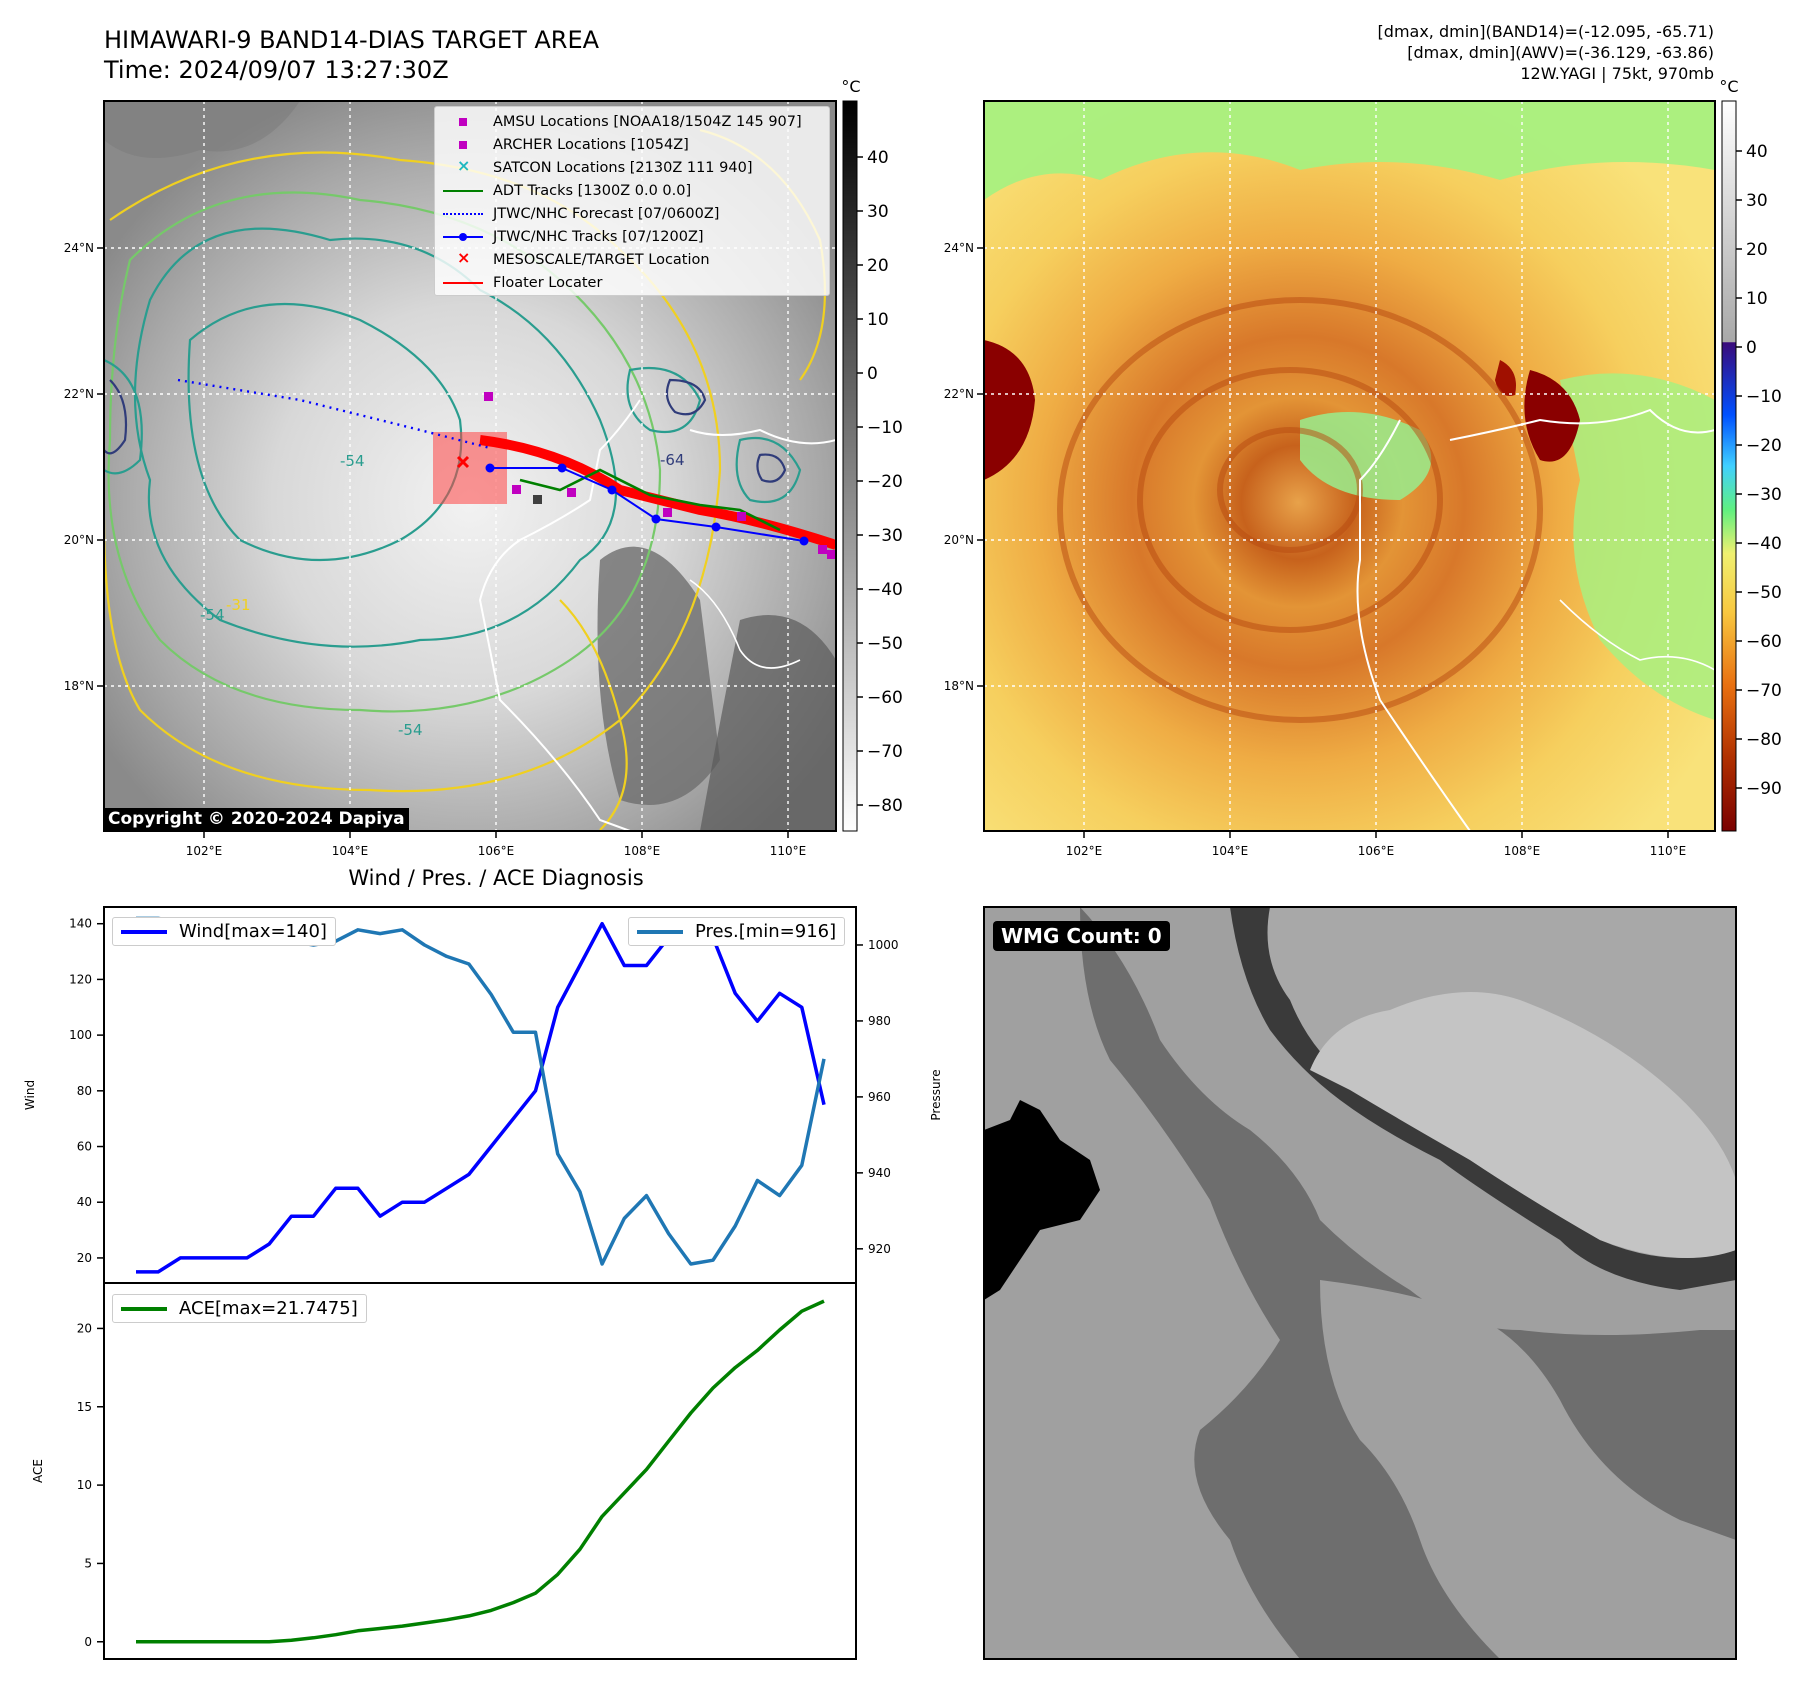  I want to click on ace-legend-label: ACE[max=21.7475], so click(268, 1308).